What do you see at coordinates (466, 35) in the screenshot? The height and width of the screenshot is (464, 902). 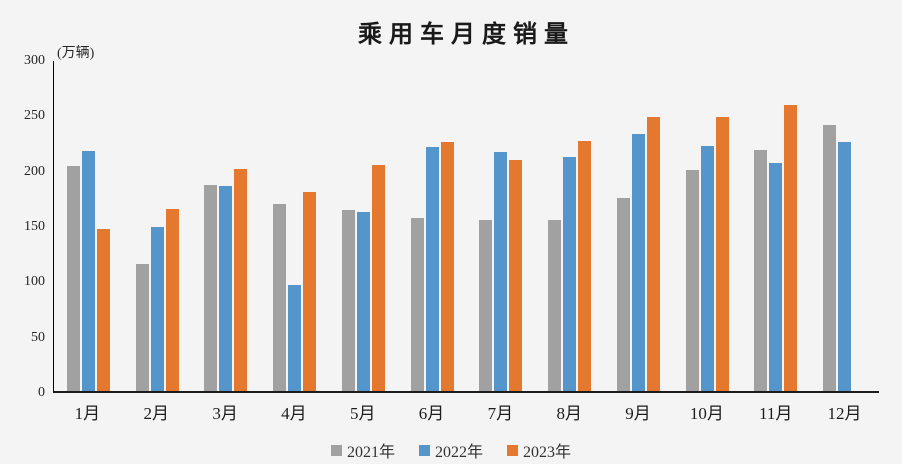 I see `chart-title: 乘用车月度销量` at bounding box center [466, 35].